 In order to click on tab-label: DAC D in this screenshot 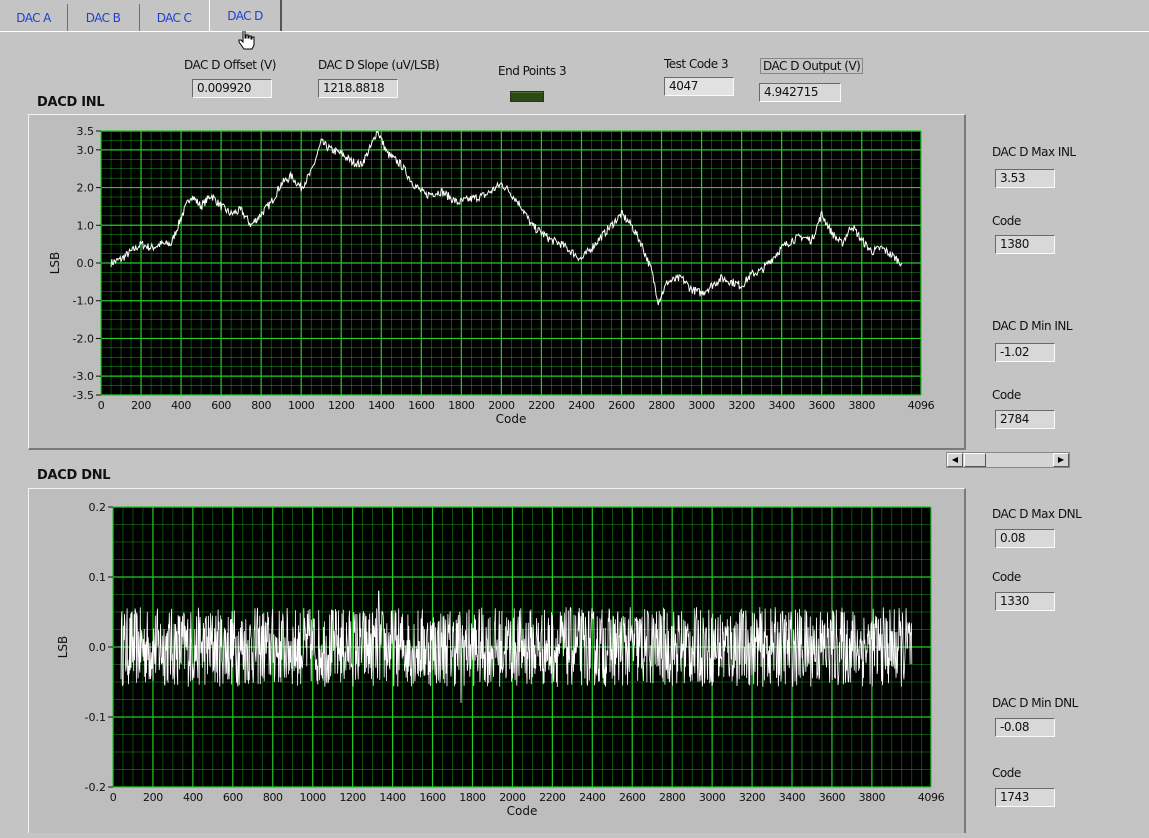, I will do `click(245, 15)`.